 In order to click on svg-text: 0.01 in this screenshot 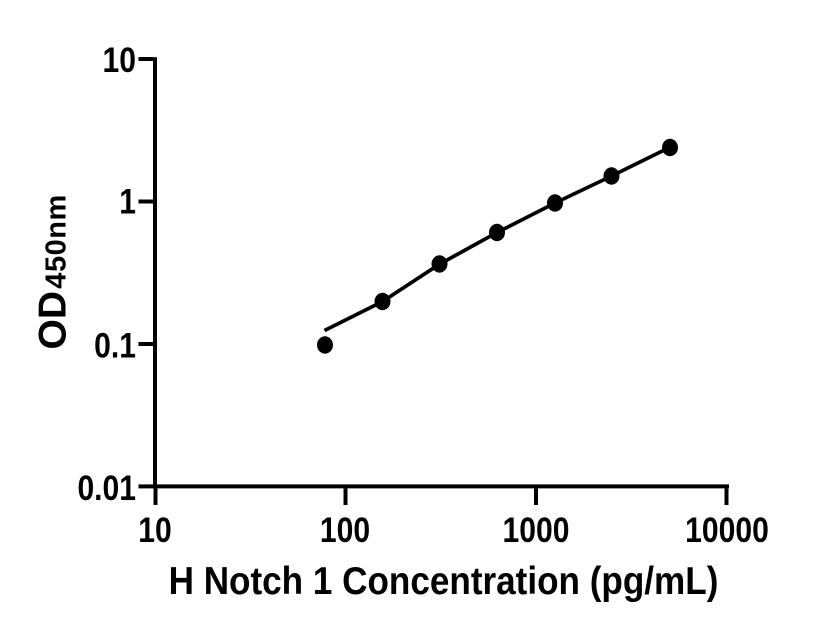, I will do `click(106, 488)`.